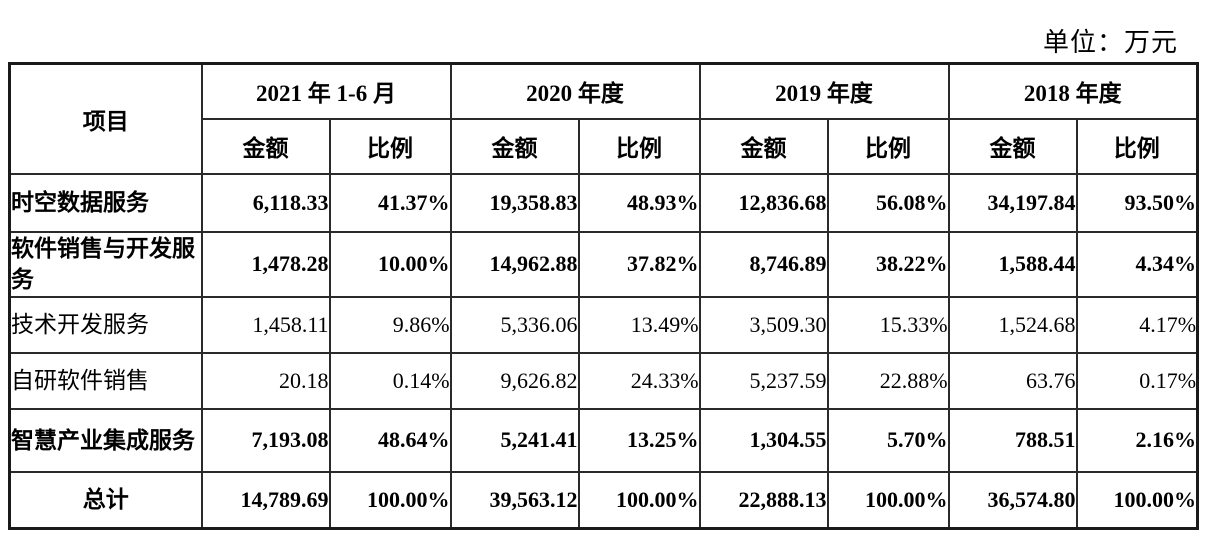 This screenshot has height=546, width=1214. I want to click on amount-2020: 14,962.88, so click(514, 264).